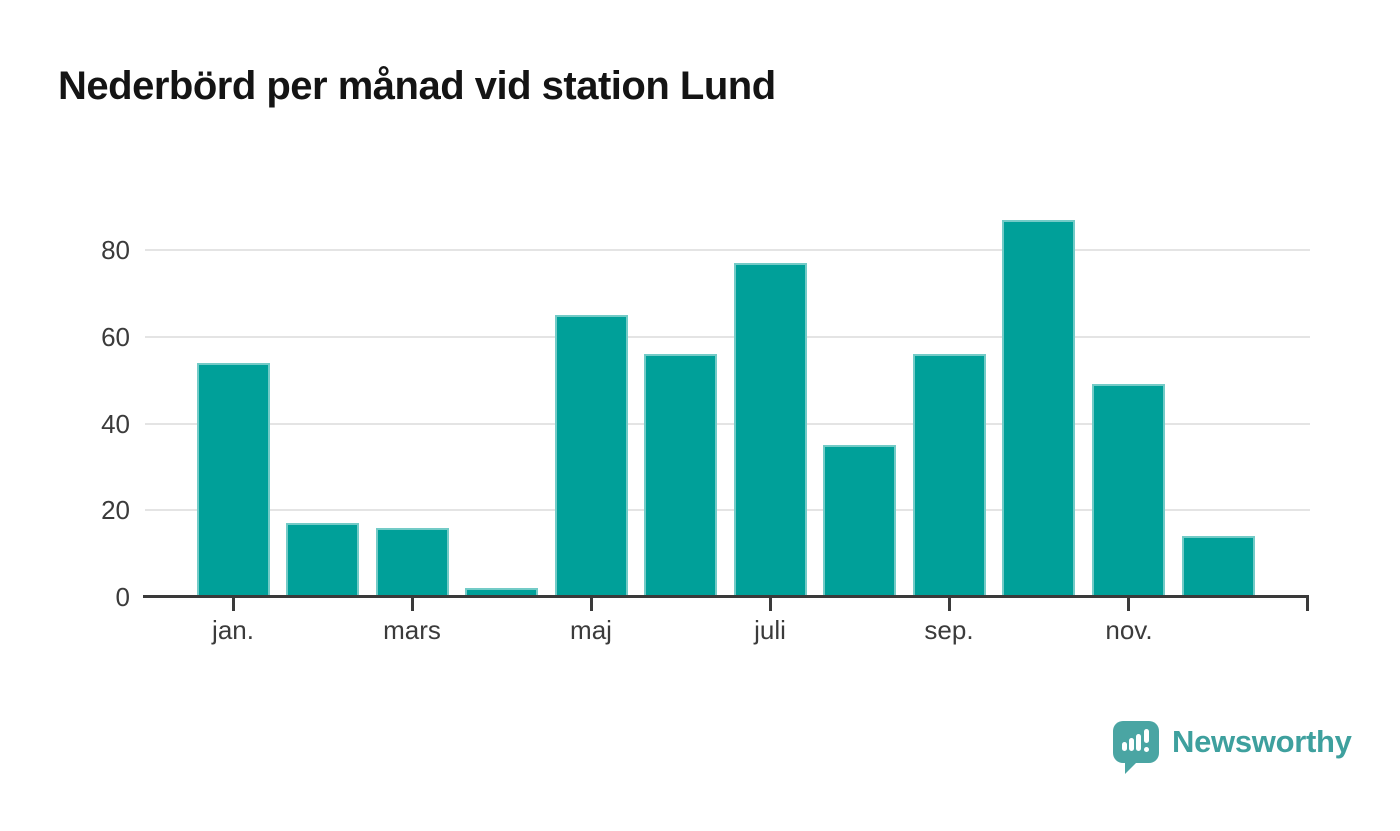 This screenshot has width=1400, height=831. What do you see at coordinates (949, 604) in the screenshot?
I see `x-axis-tick-sep.` at bounding box center [949, 604].